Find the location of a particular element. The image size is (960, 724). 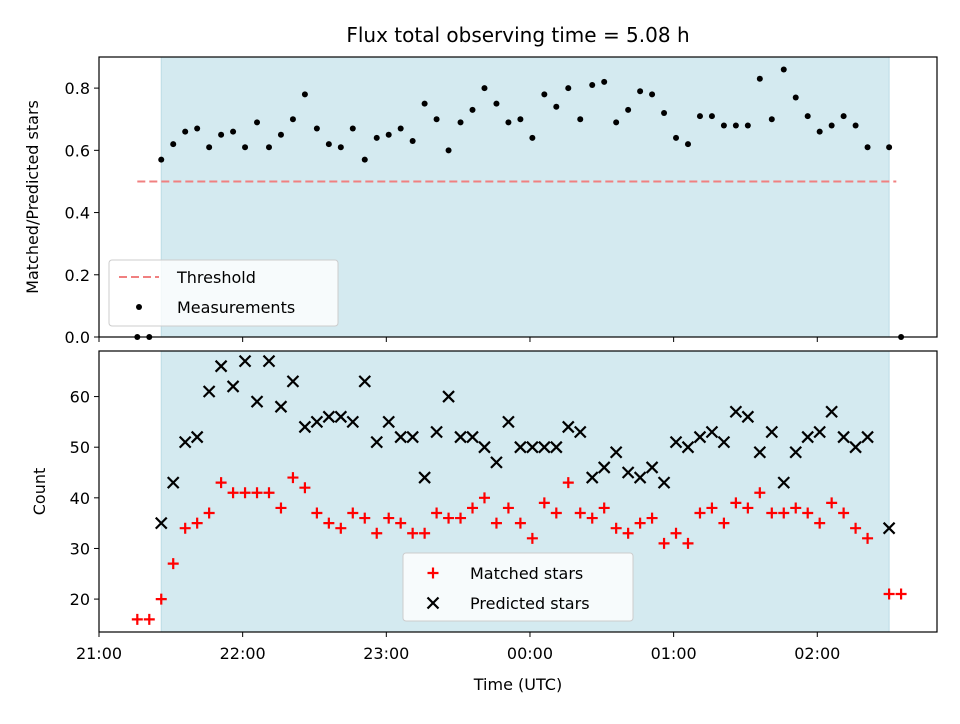

legend-threshold-label: Threshold is located at coordinates (216, 277).